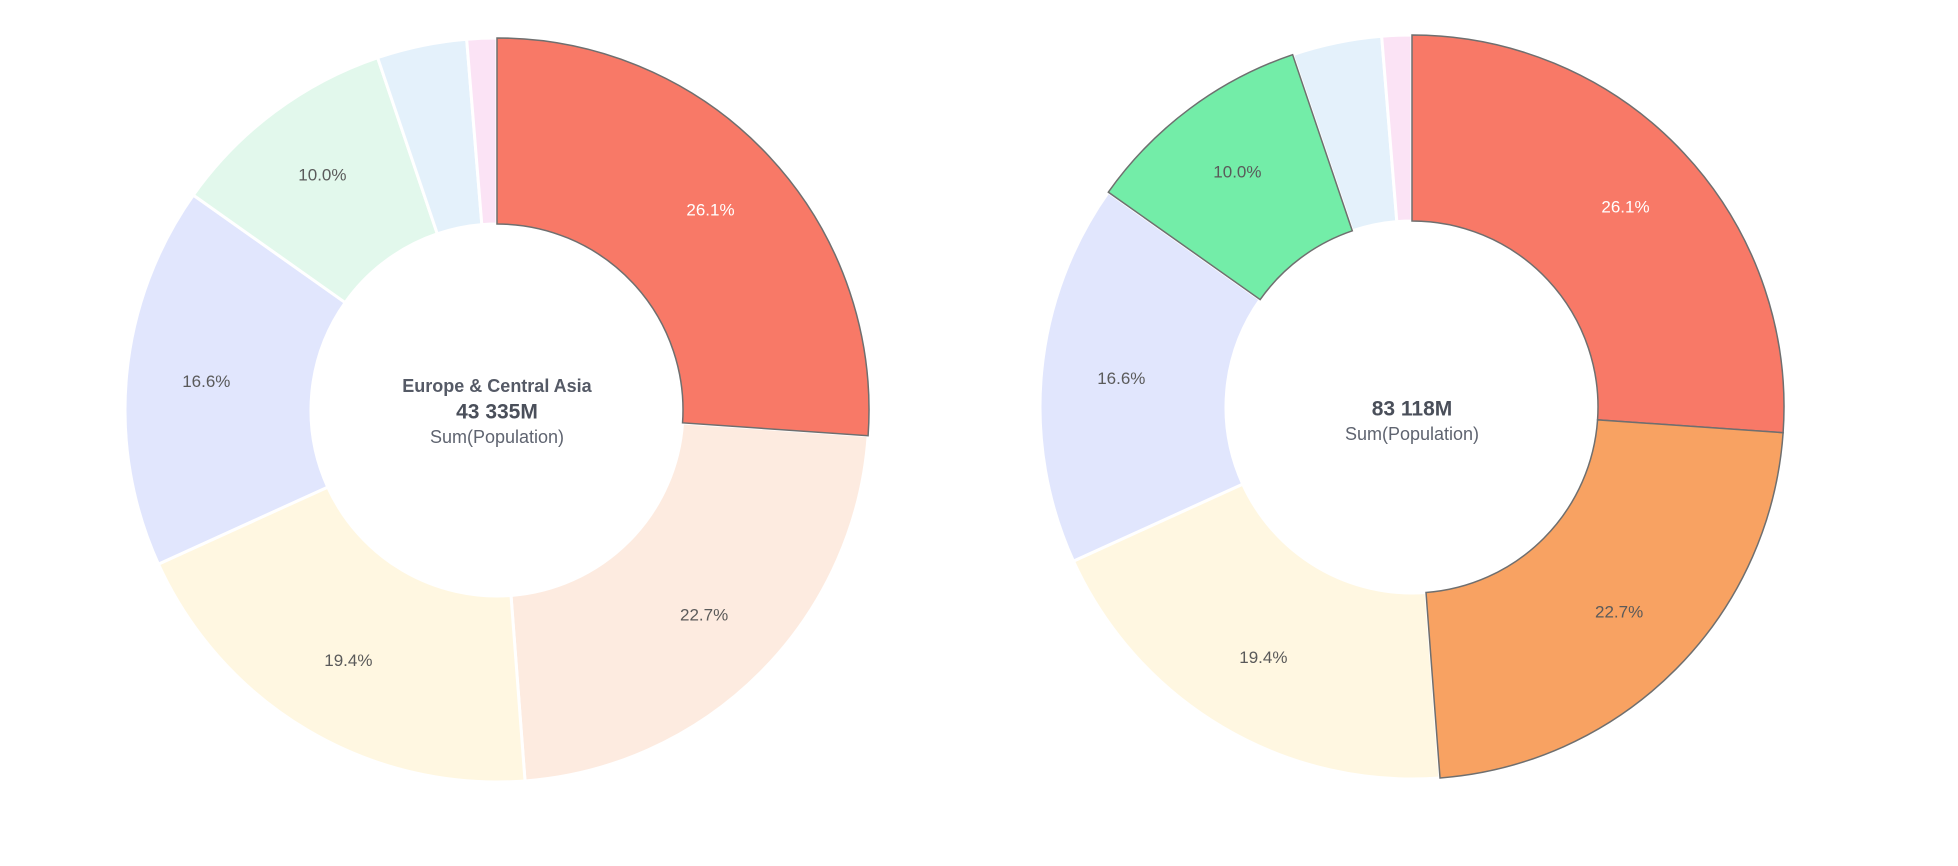 This screenshot has width=1958, height=866. I want to click on center-title: Europe & Central Asia, so click(497, 386).